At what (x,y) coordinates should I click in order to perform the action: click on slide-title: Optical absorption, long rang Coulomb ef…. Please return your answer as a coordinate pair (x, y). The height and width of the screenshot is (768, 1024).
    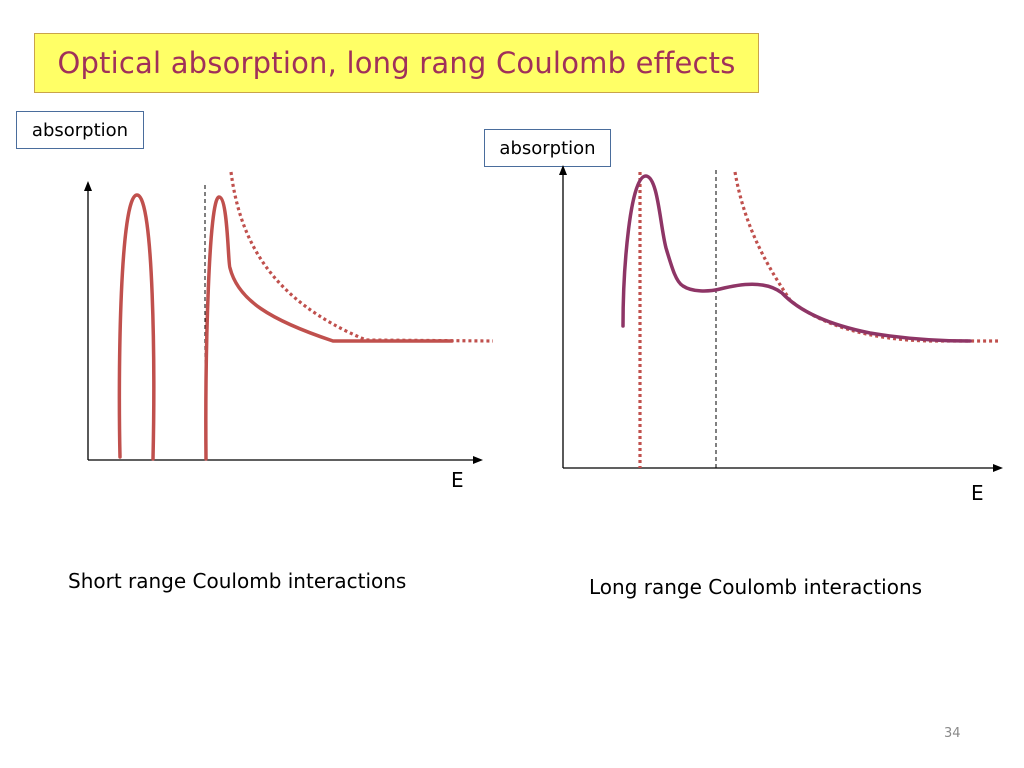
    Looking at the image, I should click on (396, 63).